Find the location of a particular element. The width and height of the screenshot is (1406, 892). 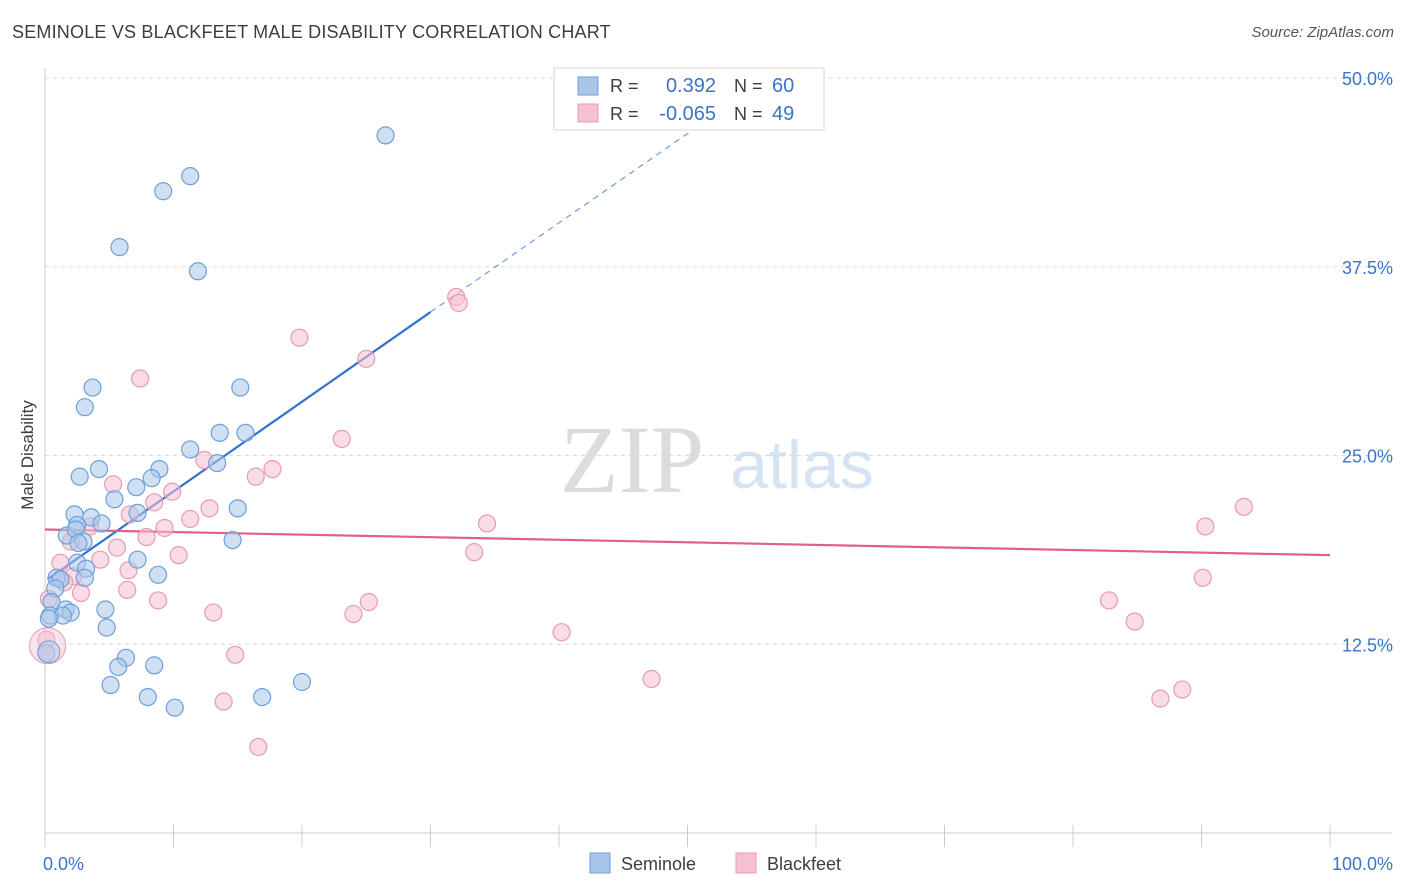

legend-swatch-seminole is located at coordinates (600, 863).